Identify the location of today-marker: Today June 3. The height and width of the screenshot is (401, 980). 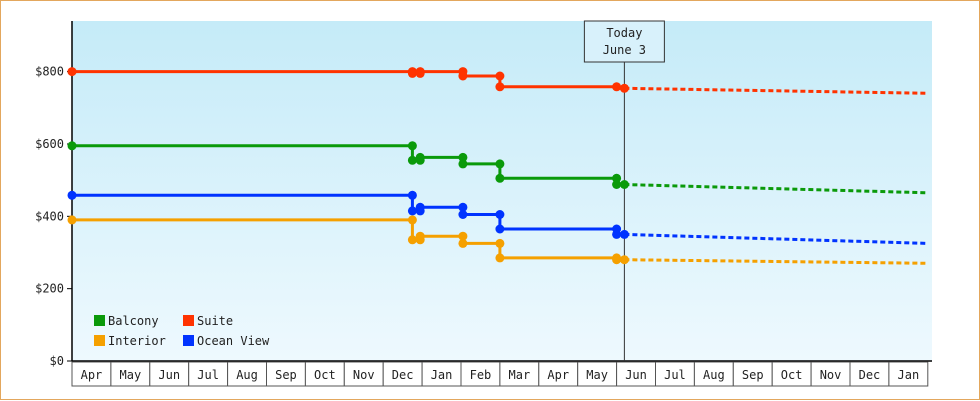
(624, 190).